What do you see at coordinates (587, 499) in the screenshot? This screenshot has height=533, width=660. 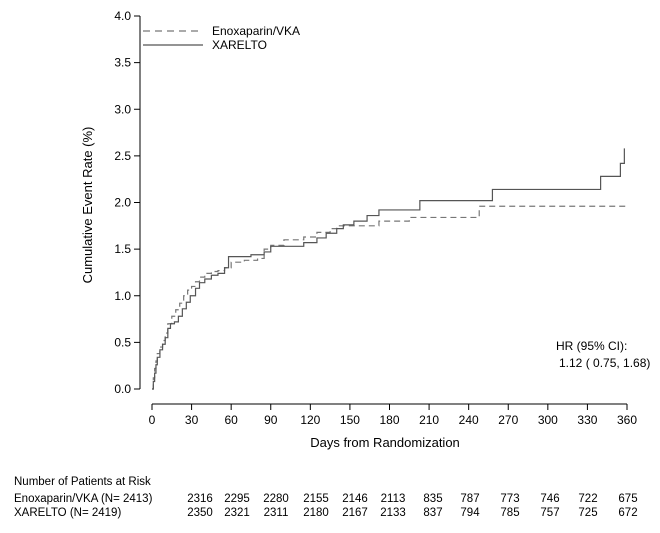 I see `risk-value-enoxaparin: 722` at bounding box center [587, 499].